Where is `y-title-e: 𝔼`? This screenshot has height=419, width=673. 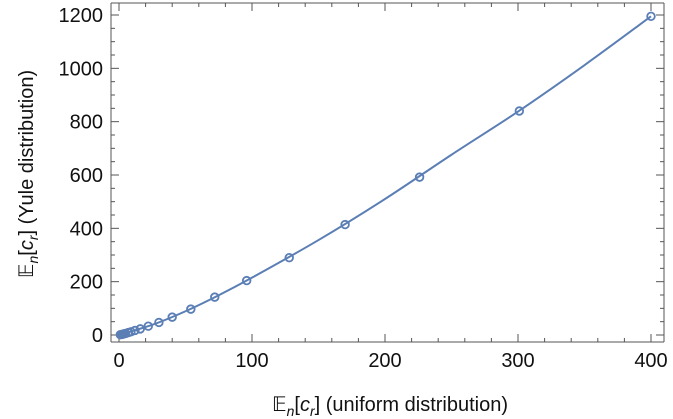 y-title-e: 𝔼 is located at coordinates (27, 271).